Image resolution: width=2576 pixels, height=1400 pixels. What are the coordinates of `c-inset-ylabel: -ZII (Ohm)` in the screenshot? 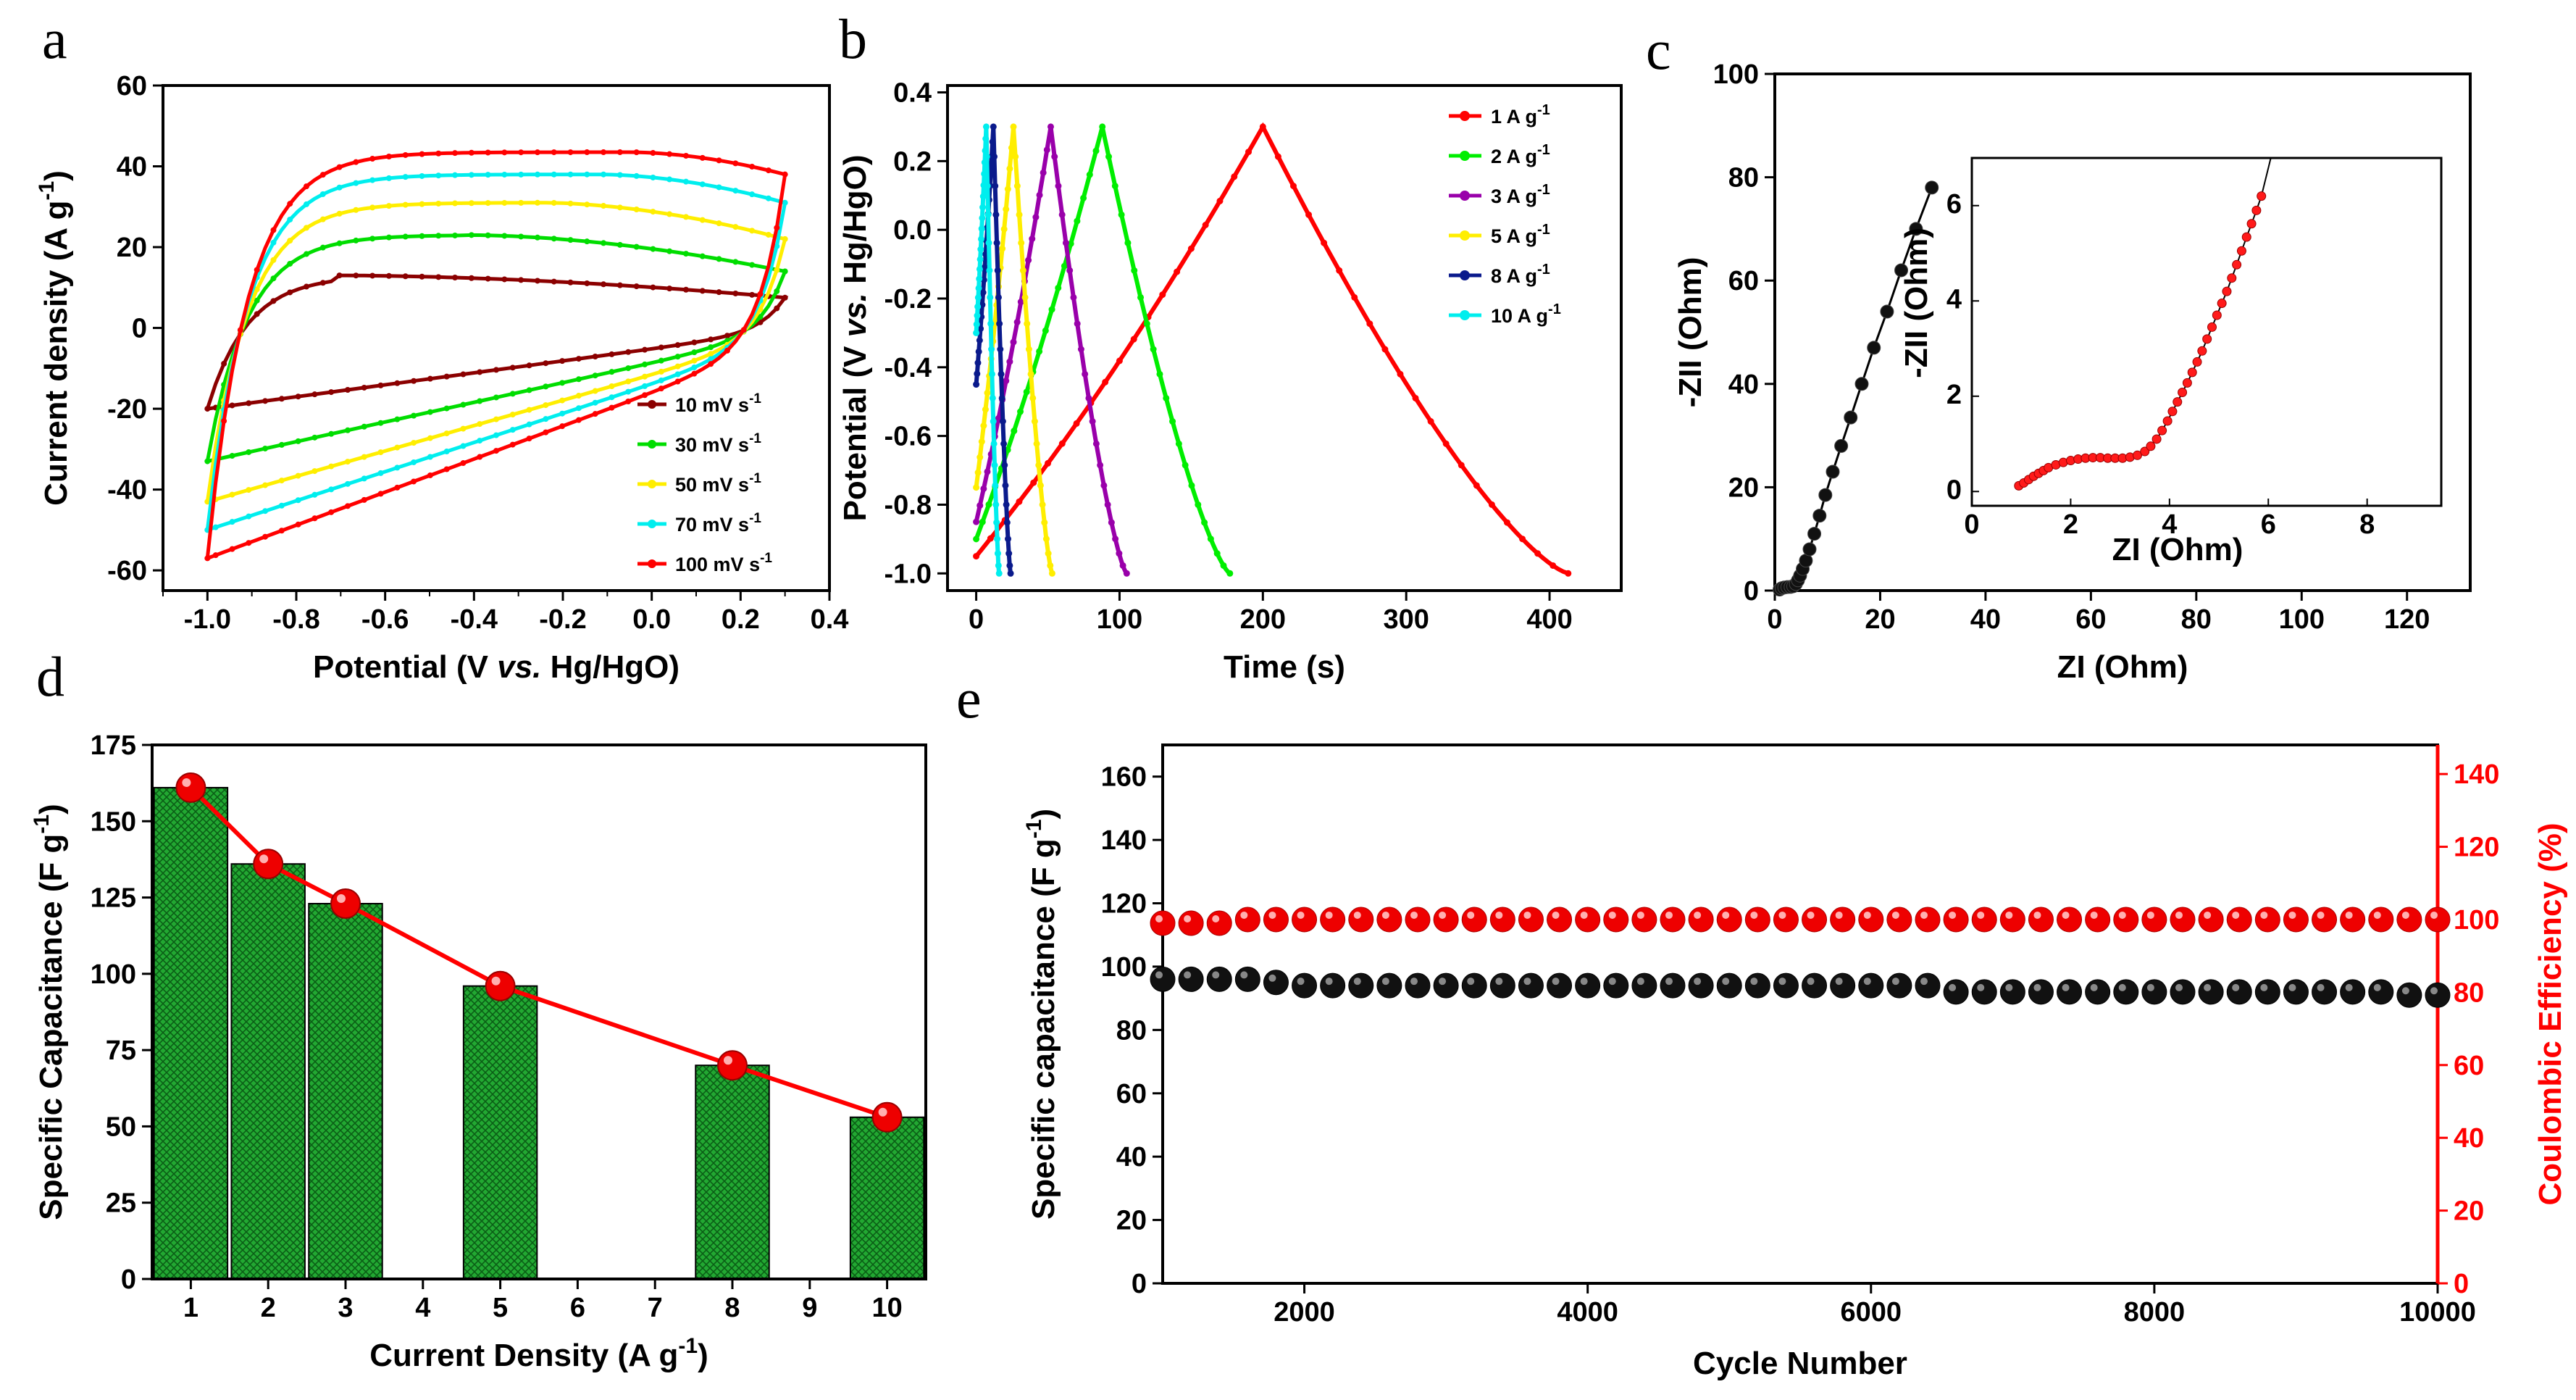 It's located at (1916, 303).